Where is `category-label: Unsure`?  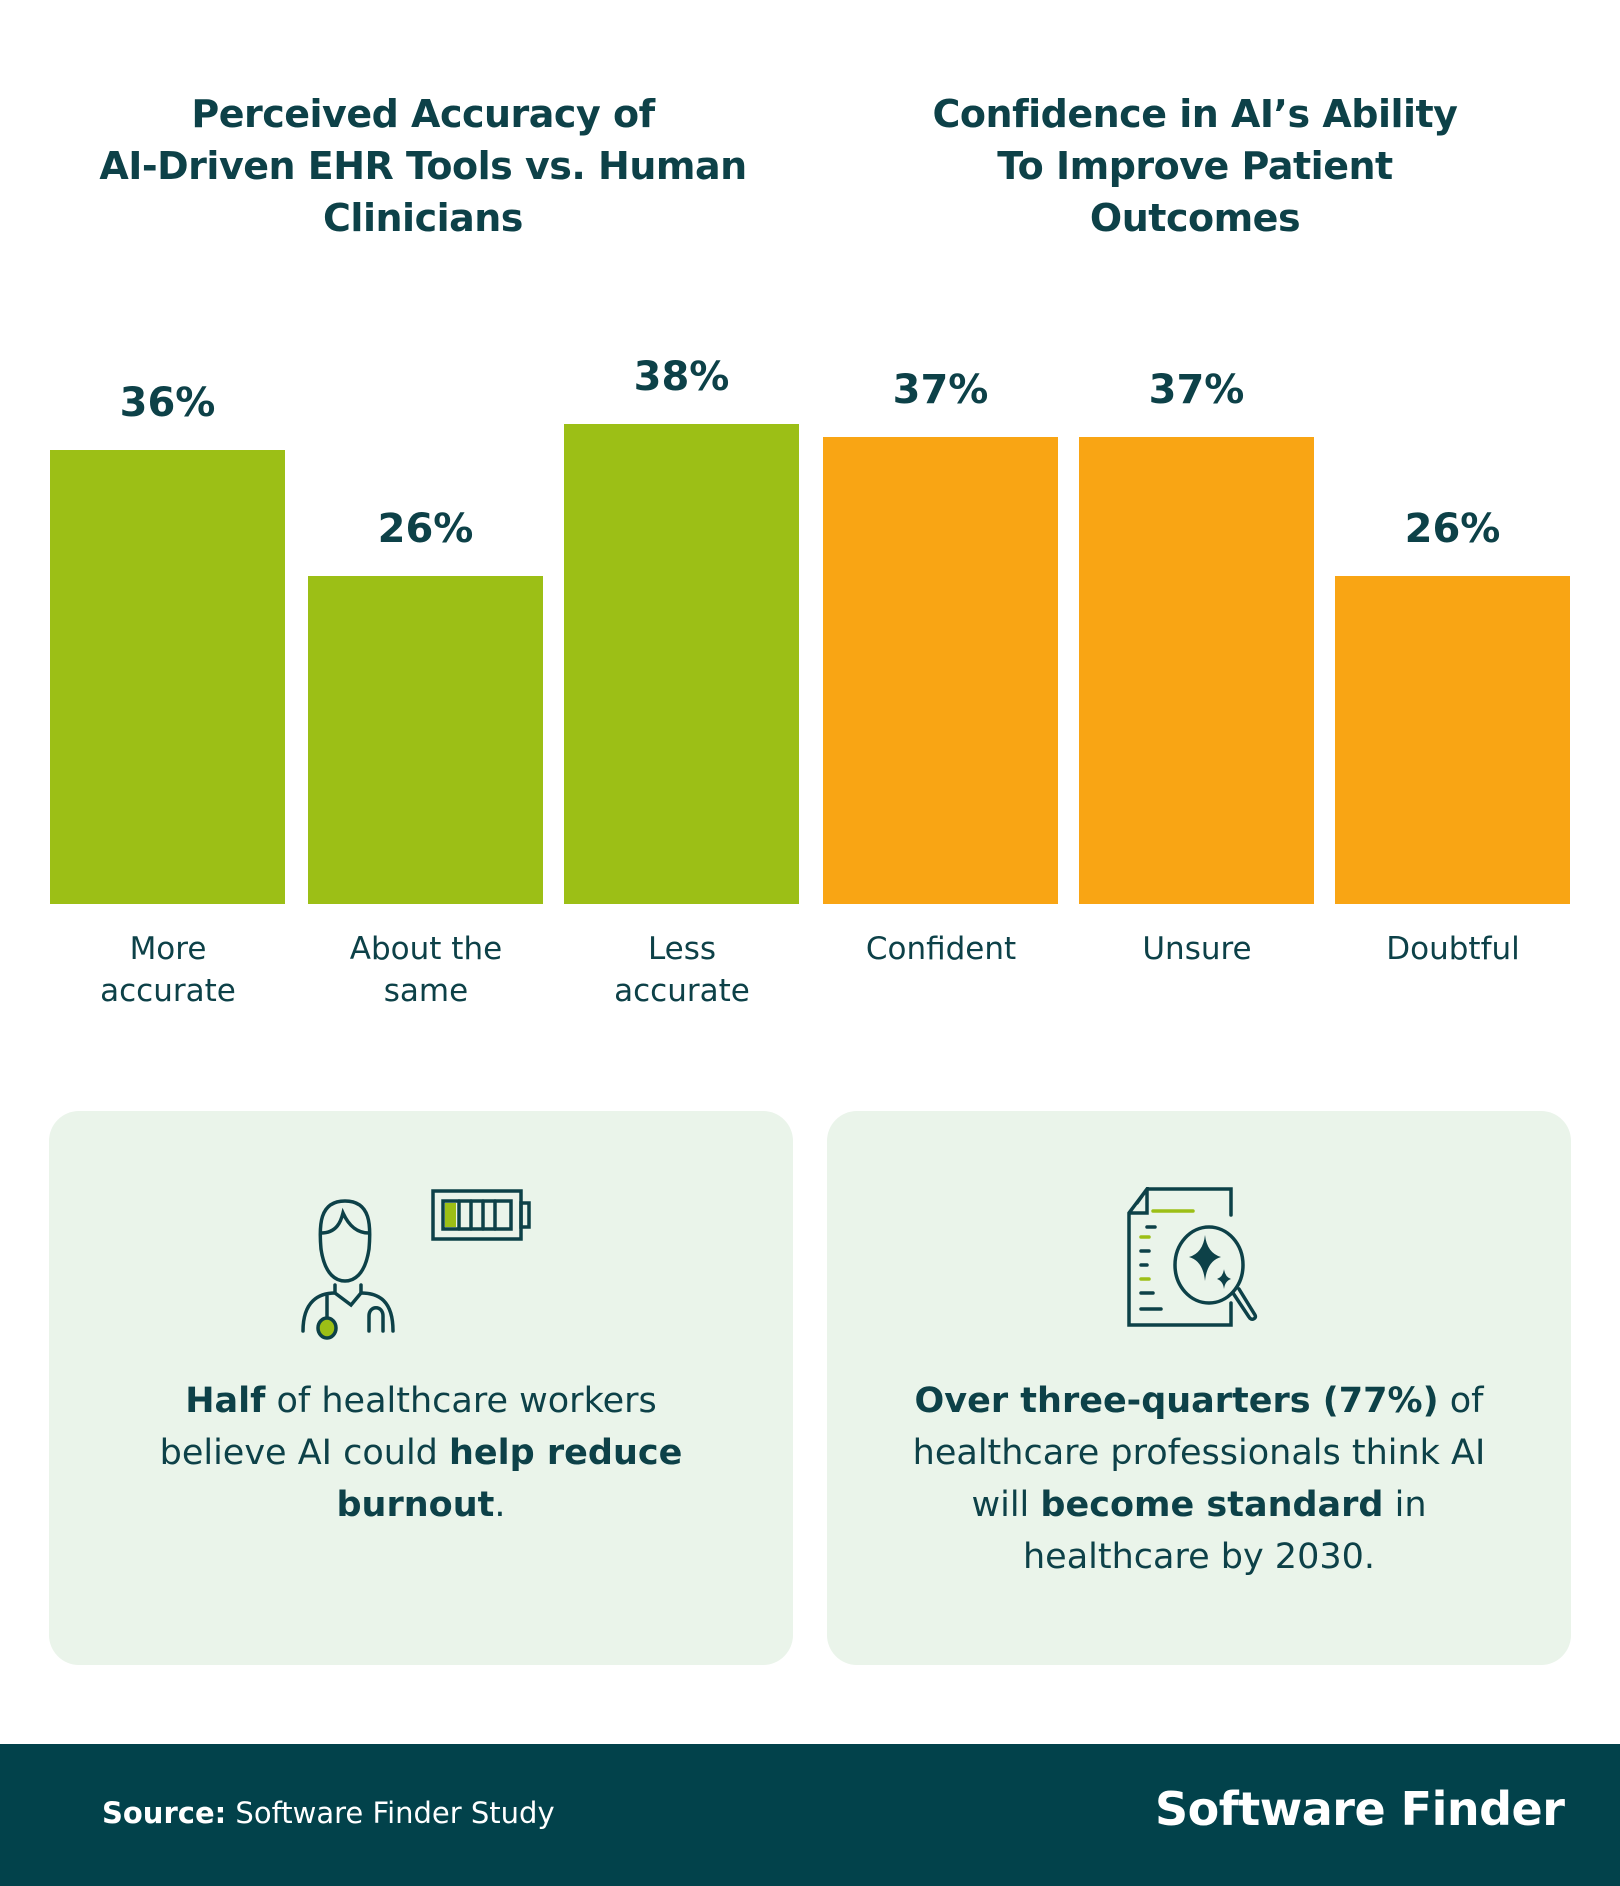
category-label: Unsure is located at coordinates (1197, 949).